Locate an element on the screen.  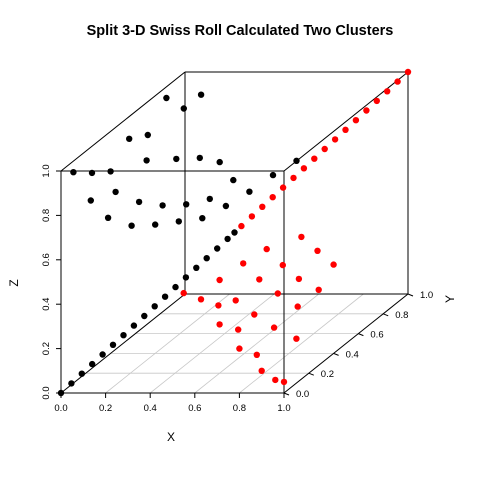
z-tick-label: 0.4 is located at coordinates (46, 304).